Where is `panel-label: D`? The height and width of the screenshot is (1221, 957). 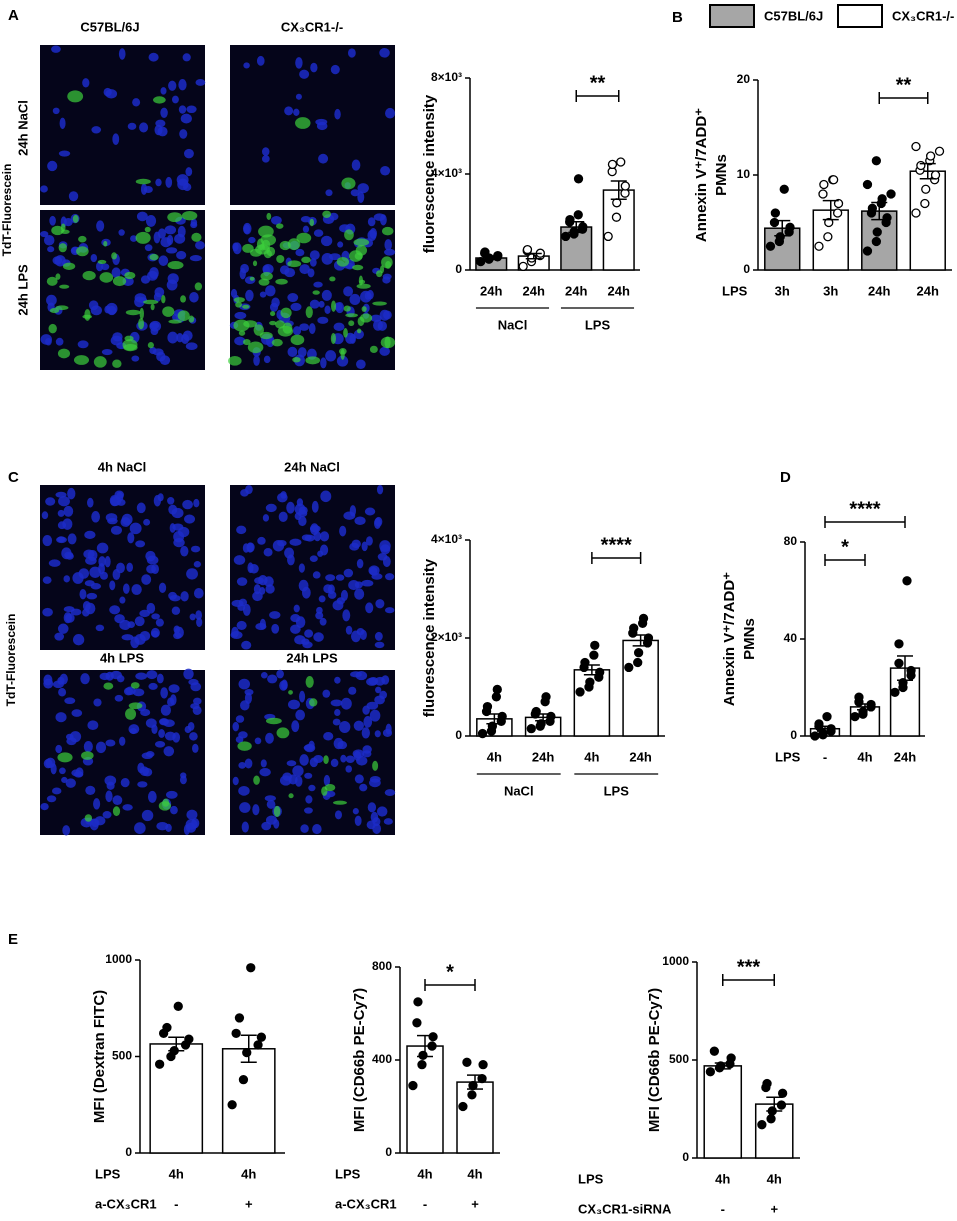 panel-label: D is located at coordinates (785, 477).